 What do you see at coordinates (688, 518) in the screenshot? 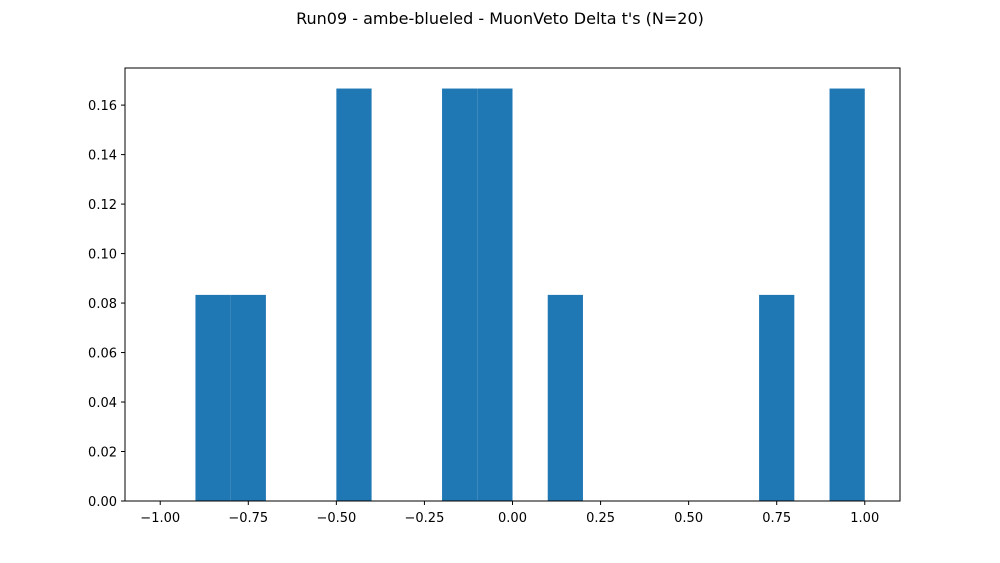
I see `x-tick-label: 0.50` at bounding box center [688, 518].